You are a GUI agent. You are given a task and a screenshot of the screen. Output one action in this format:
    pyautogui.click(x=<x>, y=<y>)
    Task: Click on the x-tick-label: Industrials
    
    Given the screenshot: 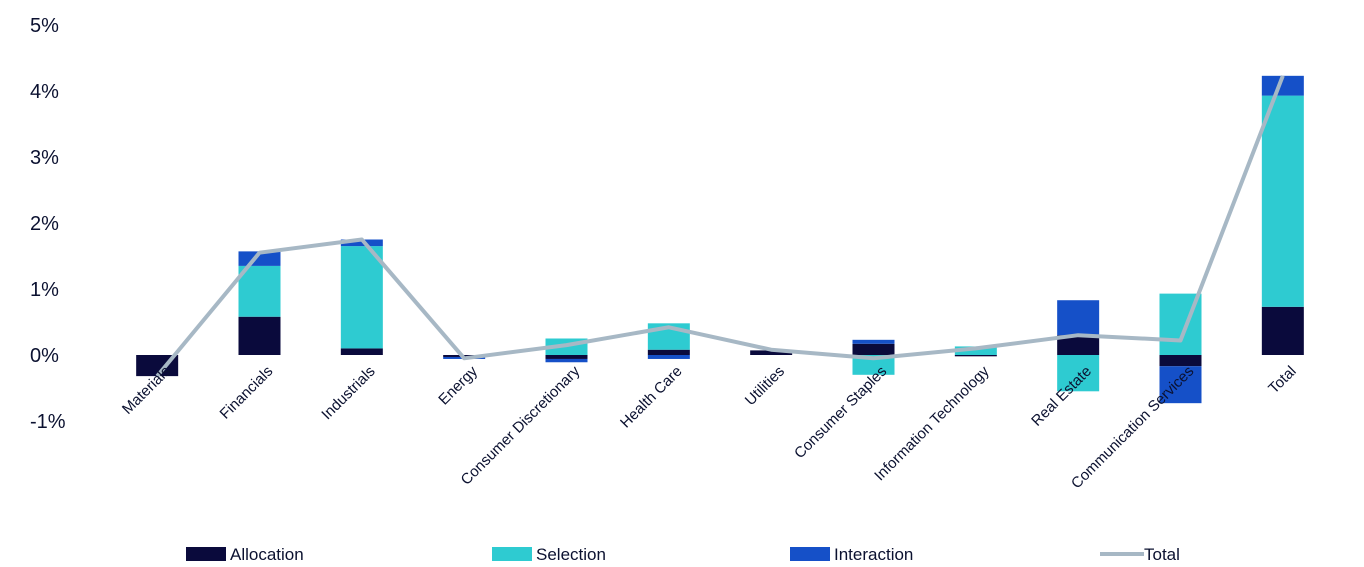 What is the action you would take?
    pyautogui.click(x=348, y=393)
    